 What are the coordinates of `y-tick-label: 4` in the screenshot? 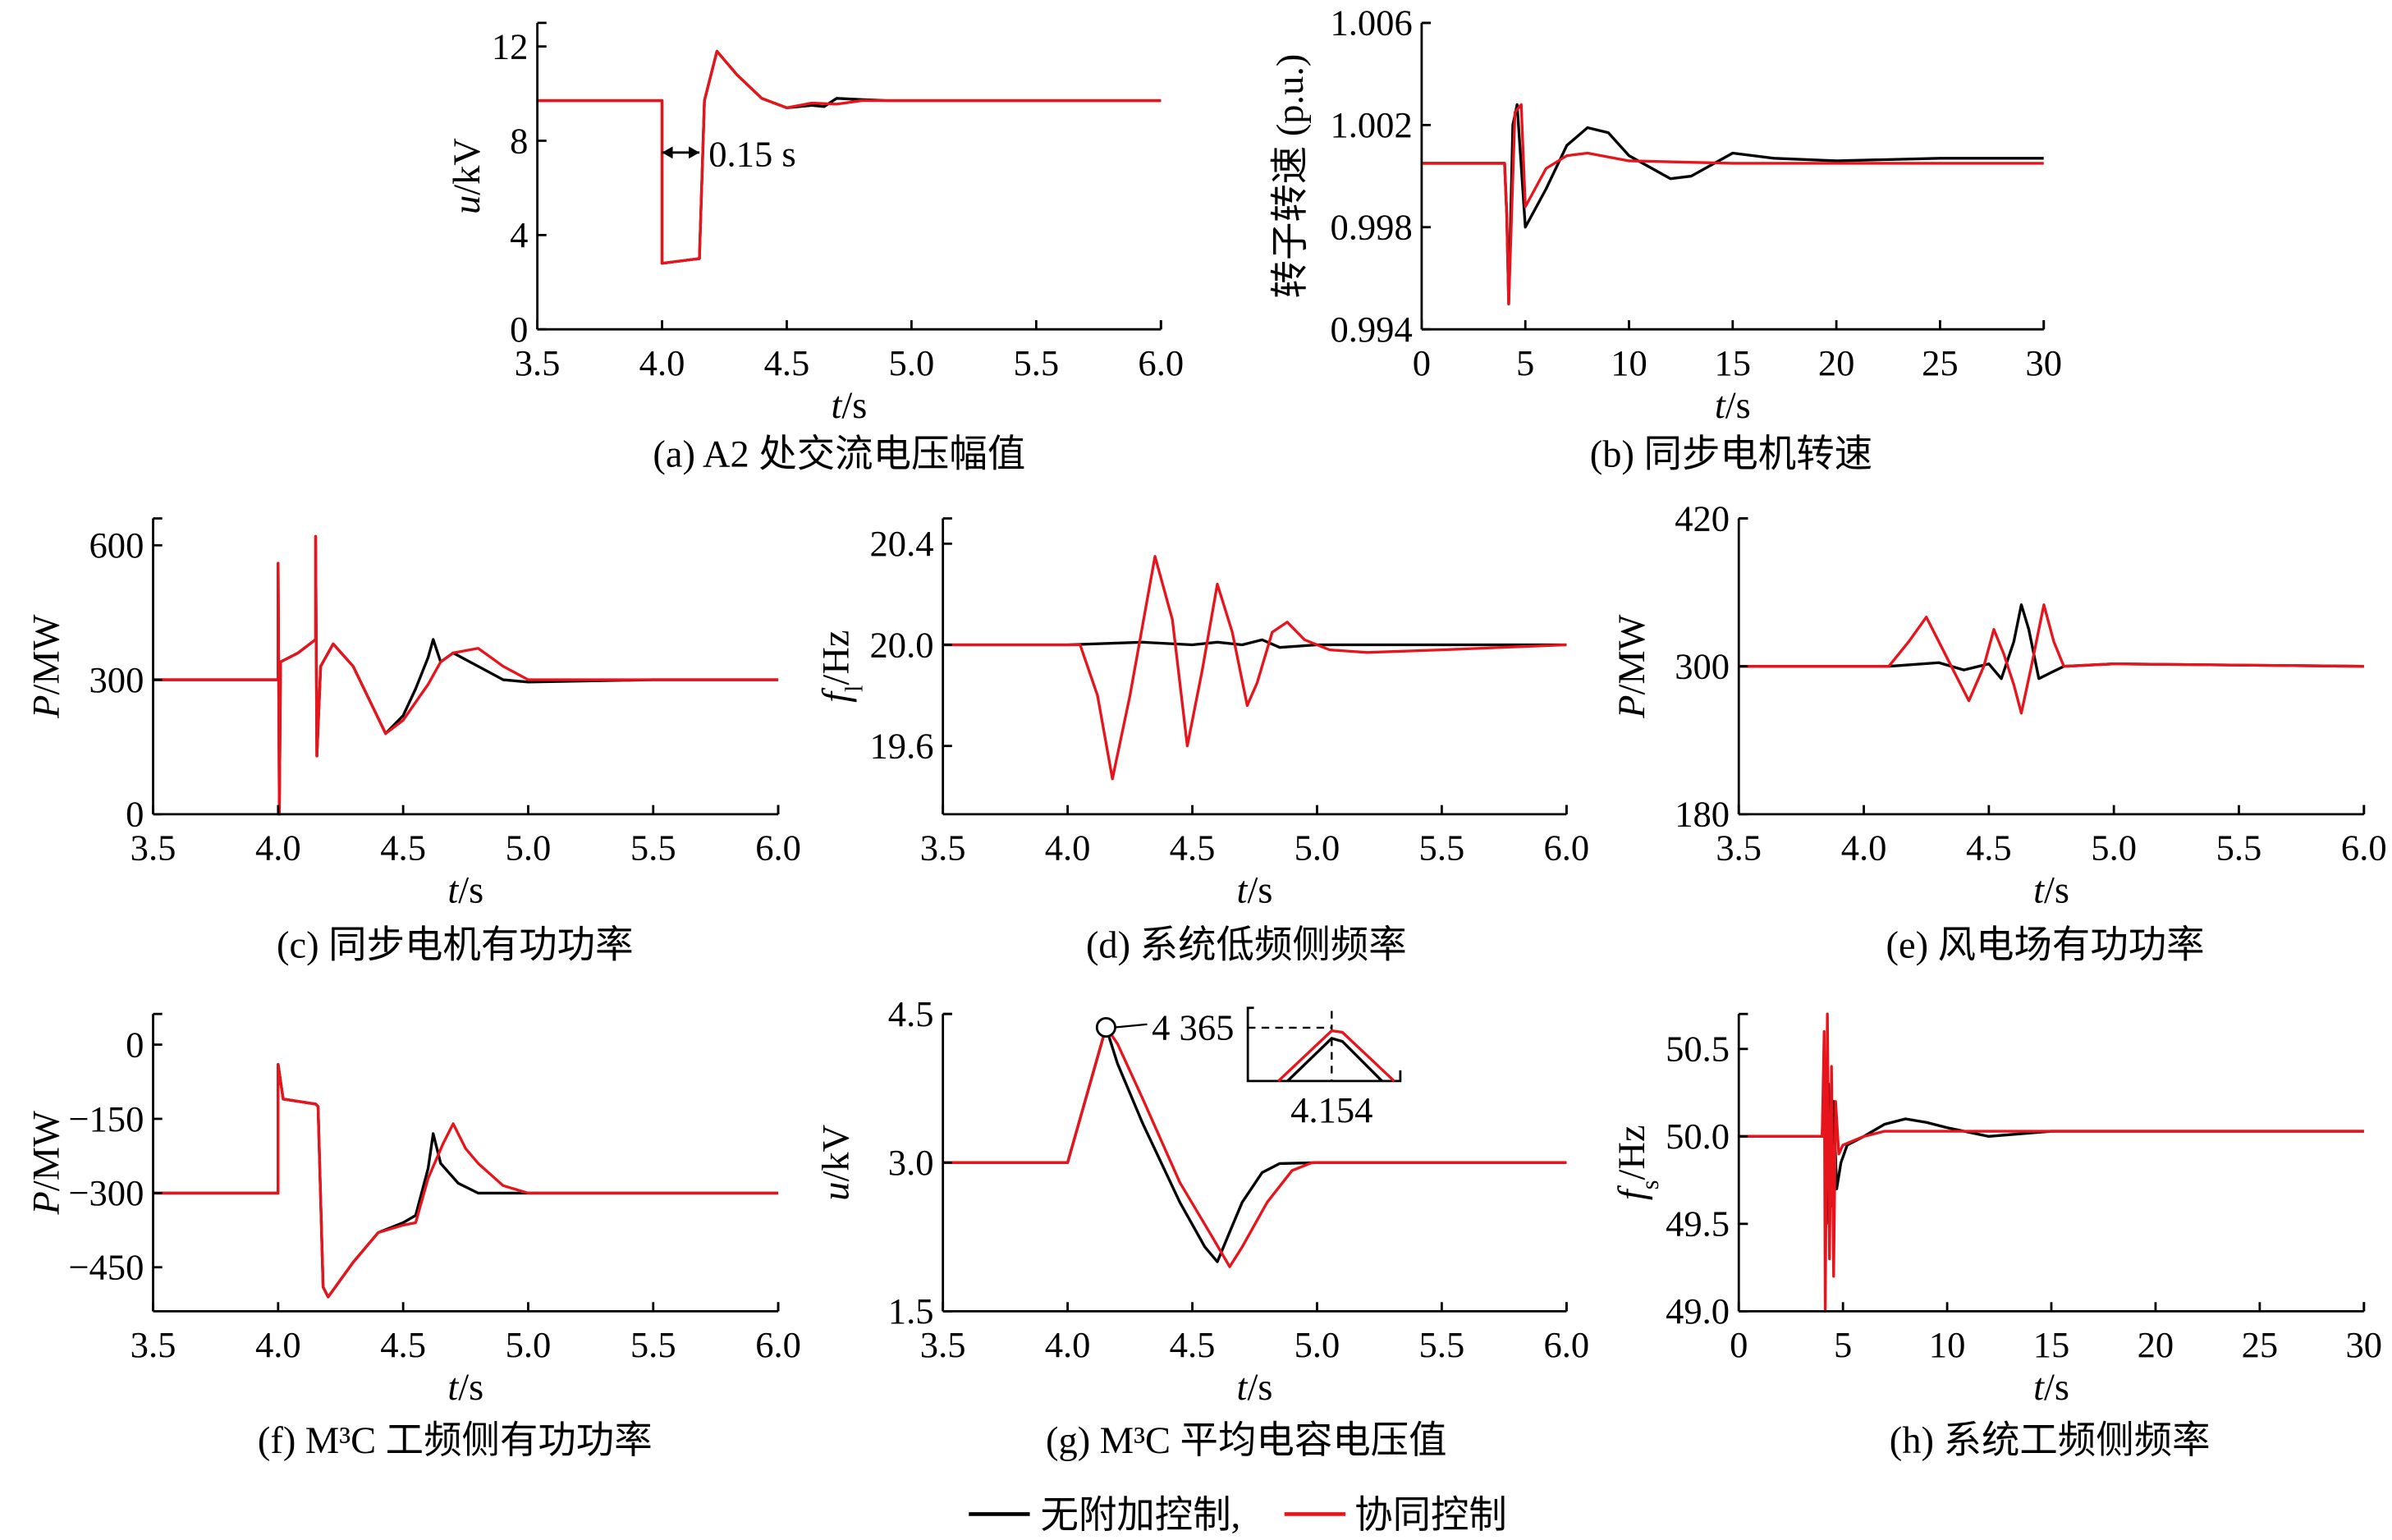 It's located at (519, 235).